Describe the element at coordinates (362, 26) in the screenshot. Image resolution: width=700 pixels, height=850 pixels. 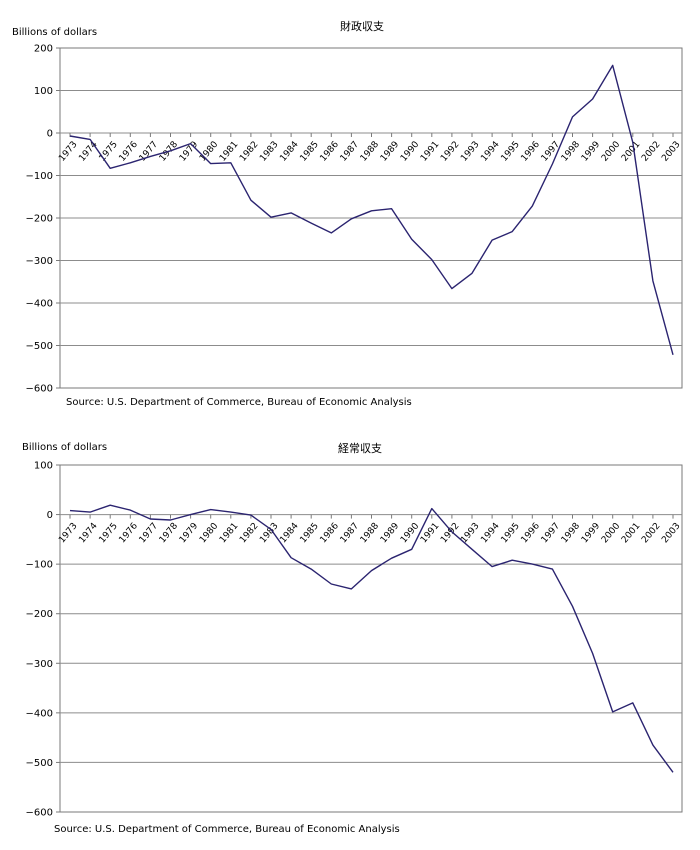
I see `chart-title: 財政収支` at that location.